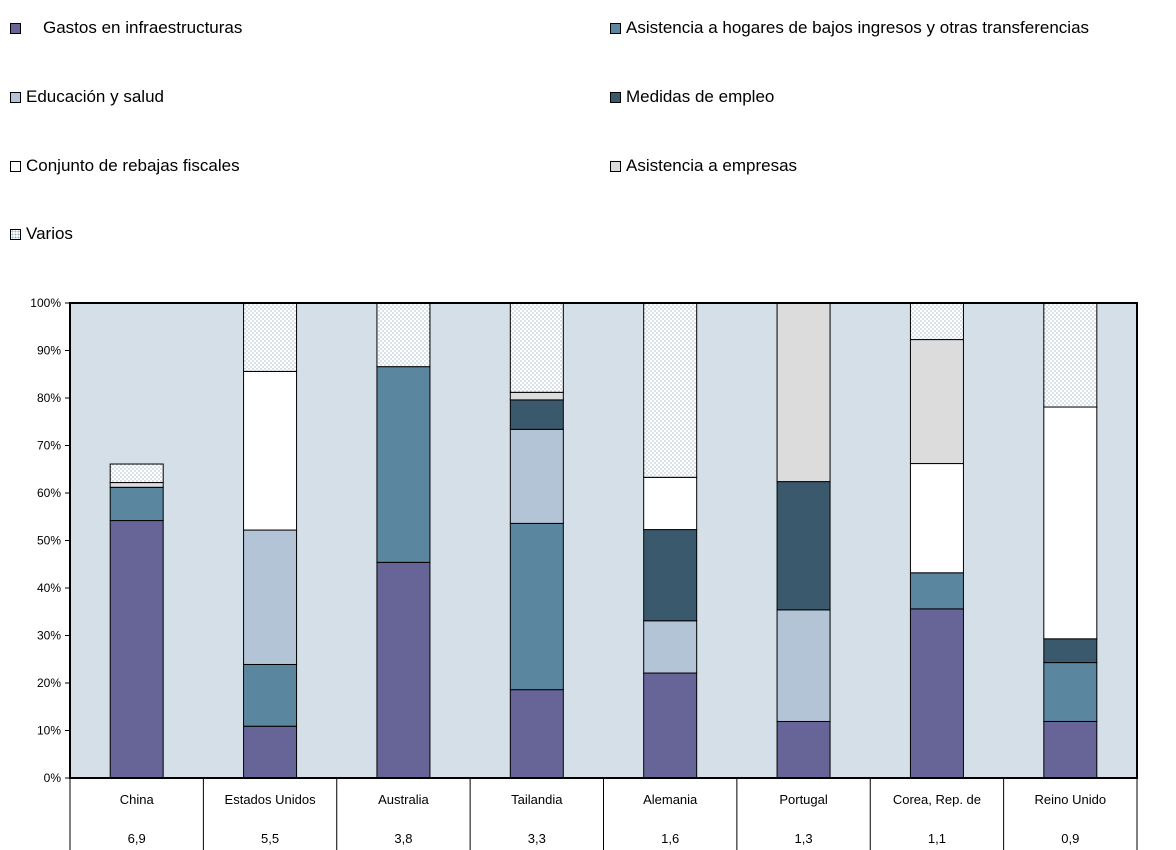  What do you see at coordinates (1070, 523) in the screenshot?
I see `bar-segment-reino-unido-conjunto-de-rebajas-fiscales` at bounding box center [1070, 523].